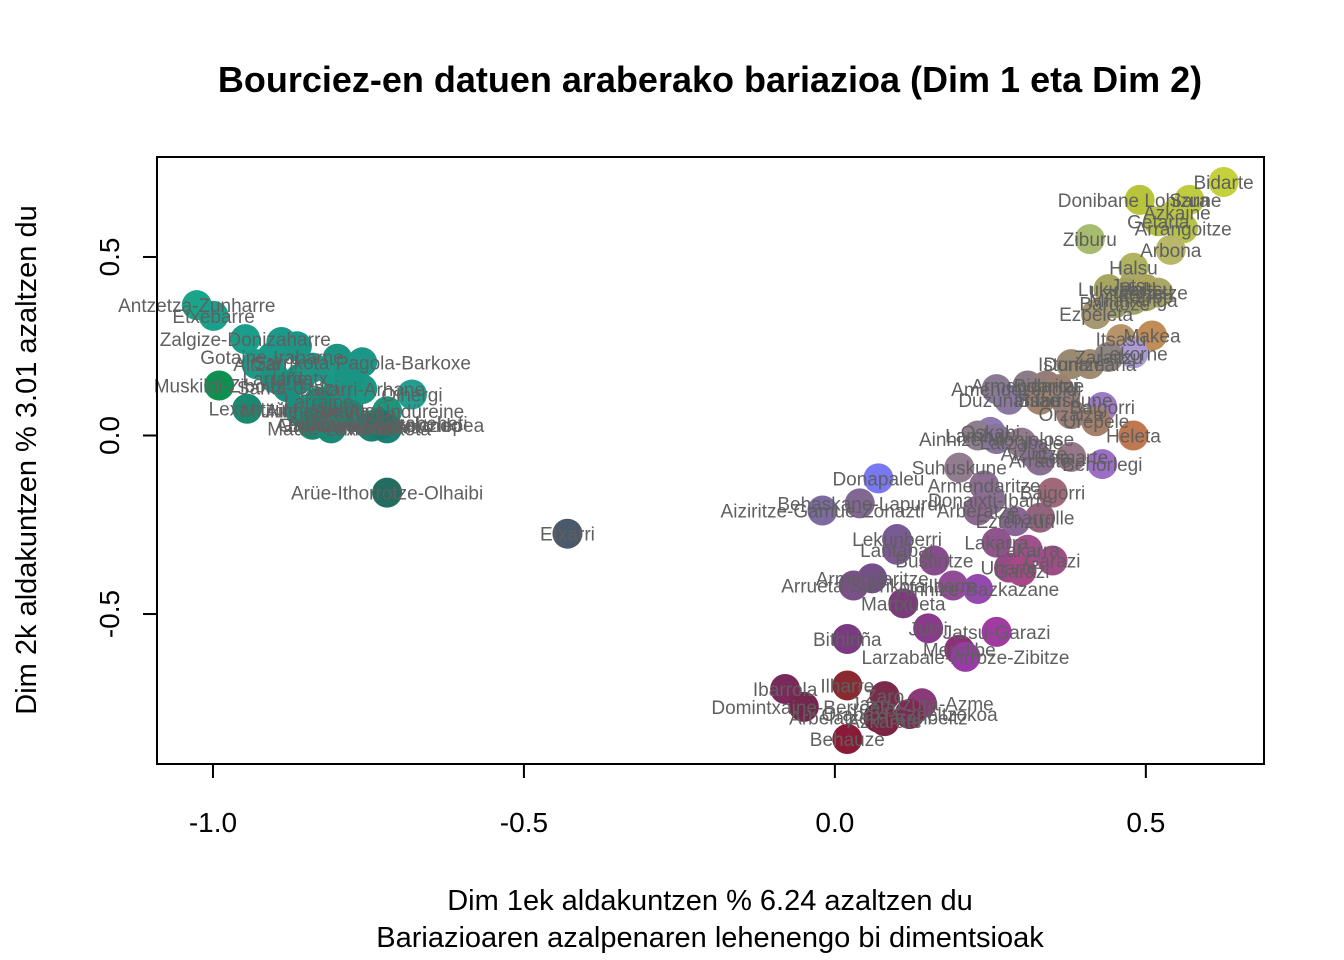  Describe the element at coordinates (213, 822) in the screenshot. I see `x-tick-label: -1.0` at that location.